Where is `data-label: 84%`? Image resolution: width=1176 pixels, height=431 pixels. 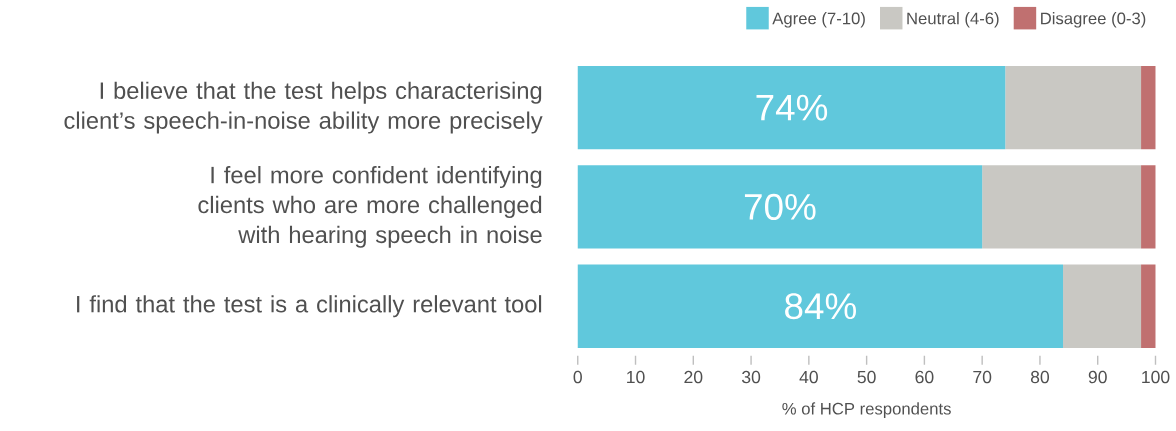
data-label: 84% is located at coordinates (820, 306).